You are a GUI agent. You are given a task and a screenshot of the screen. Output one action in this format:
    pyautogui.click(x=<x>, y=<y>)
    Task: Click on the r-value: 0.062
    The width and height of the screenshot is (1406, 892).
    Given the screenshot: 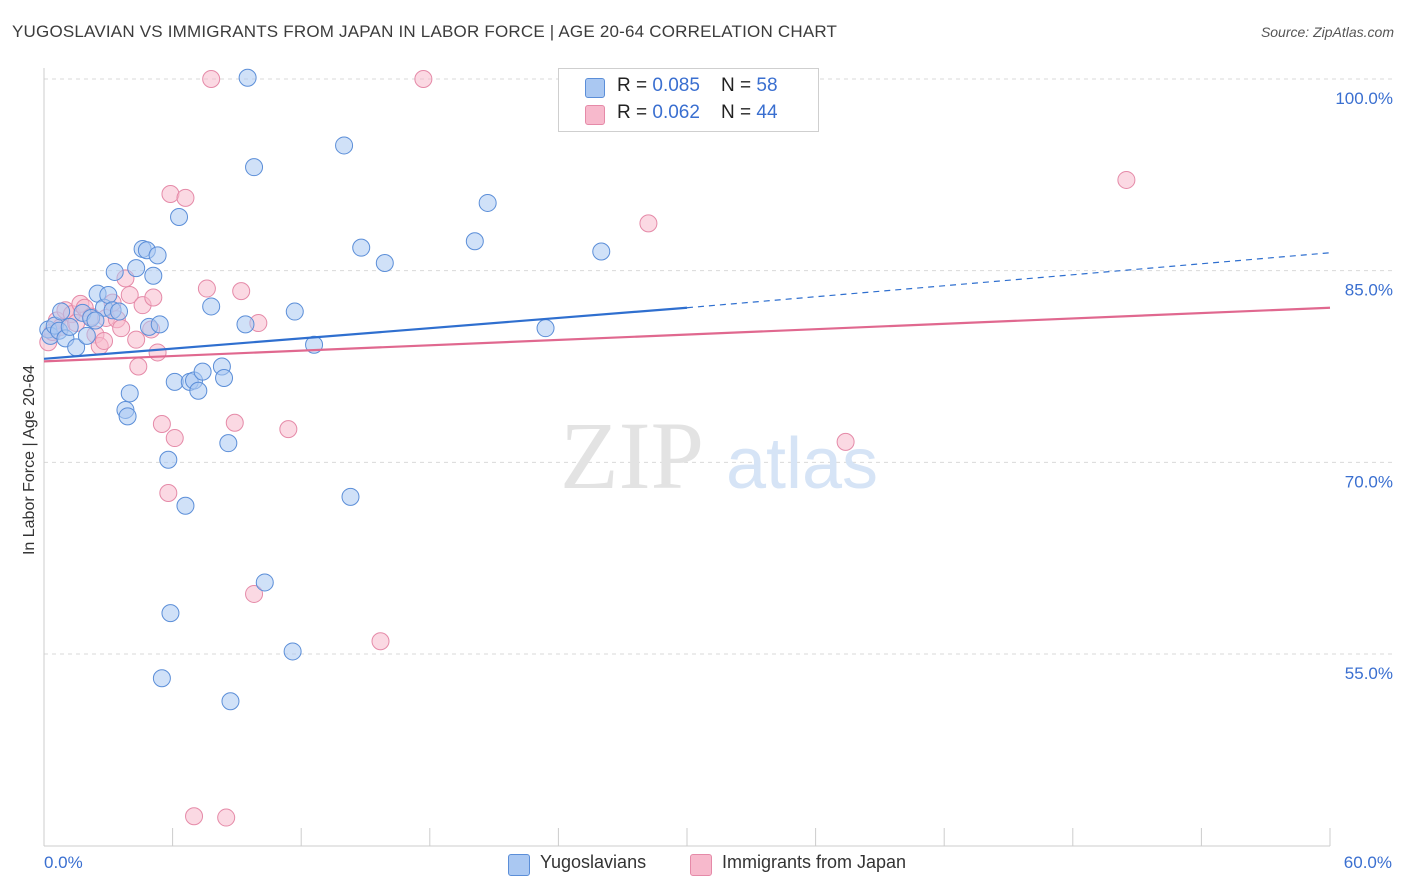 What is the action you would take?
    pyautogui.click(x=676, y=112)
    